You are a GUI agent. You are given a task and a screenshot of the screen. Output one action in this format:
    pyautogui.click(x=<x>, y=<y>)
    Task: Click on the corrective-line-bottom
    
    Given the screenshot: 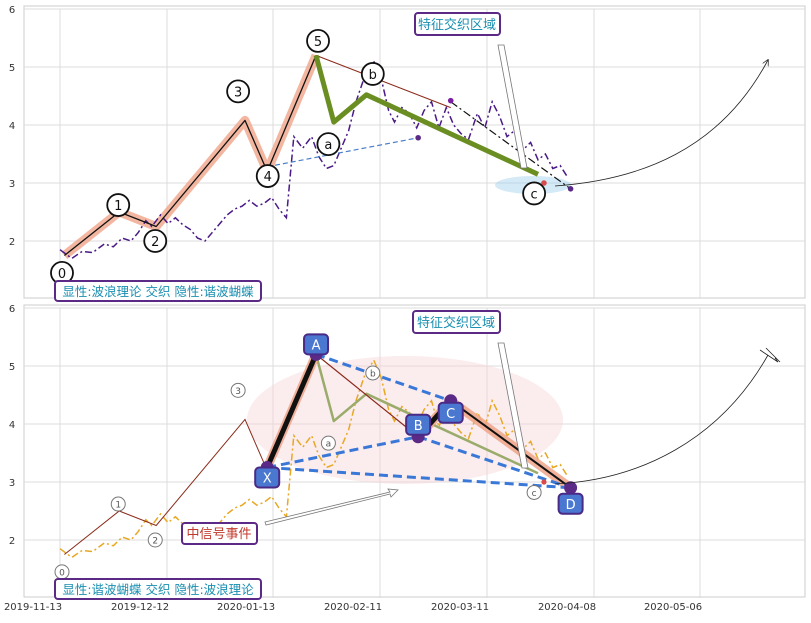 What is the action you would take?
    pyautogui.click(x=426, y=414)
    